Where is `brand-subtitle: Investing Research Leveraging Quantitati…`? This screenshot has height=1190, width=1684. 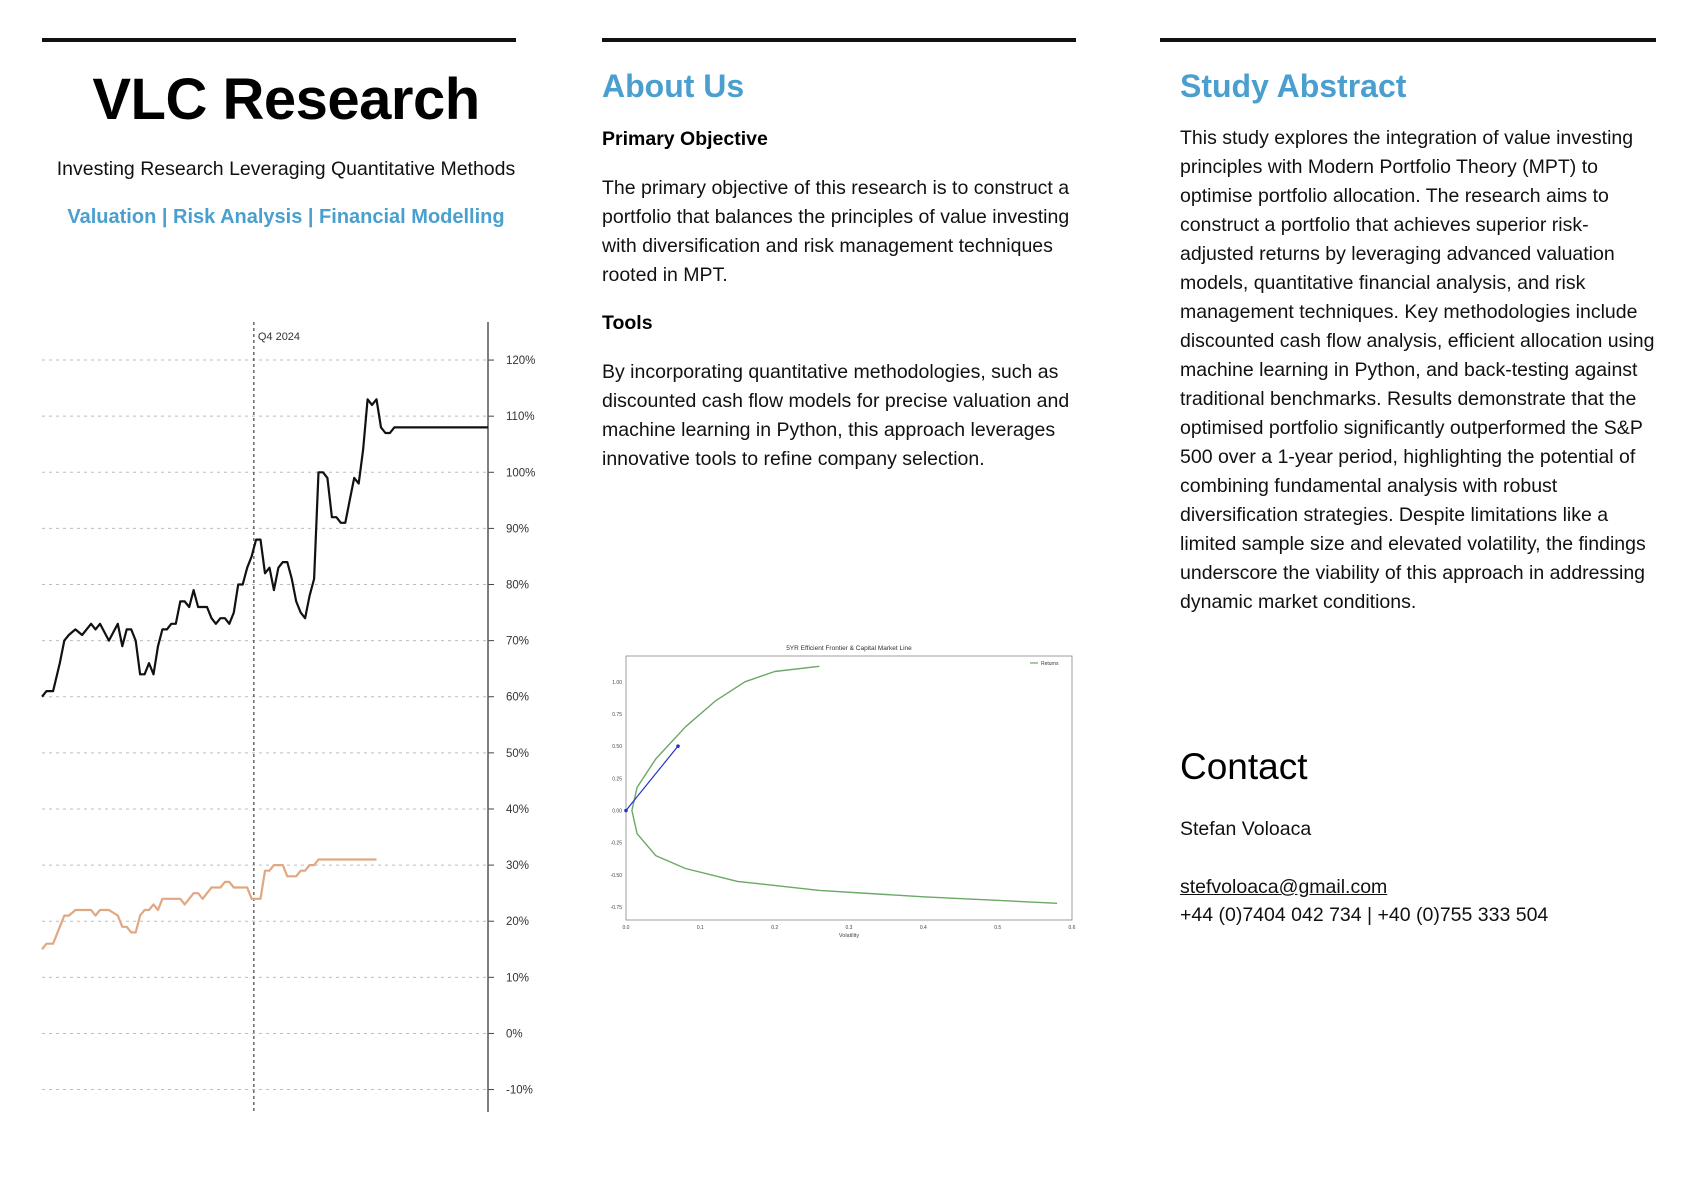
brand-subtitle: Investing Research Leveraging Quantitati… is located at coordinates (286, 169).